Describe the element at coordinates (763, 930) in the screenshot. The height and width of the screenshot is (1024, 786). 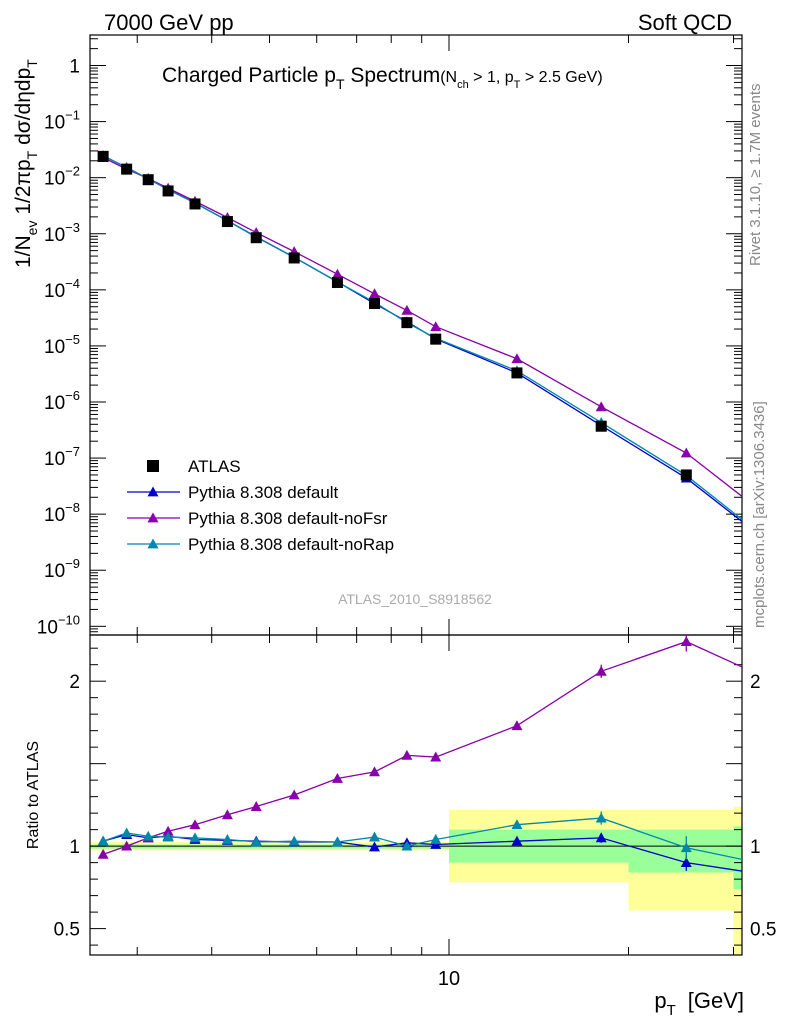
I see `ratio-y-tick-label-right: 0.5` at that location.